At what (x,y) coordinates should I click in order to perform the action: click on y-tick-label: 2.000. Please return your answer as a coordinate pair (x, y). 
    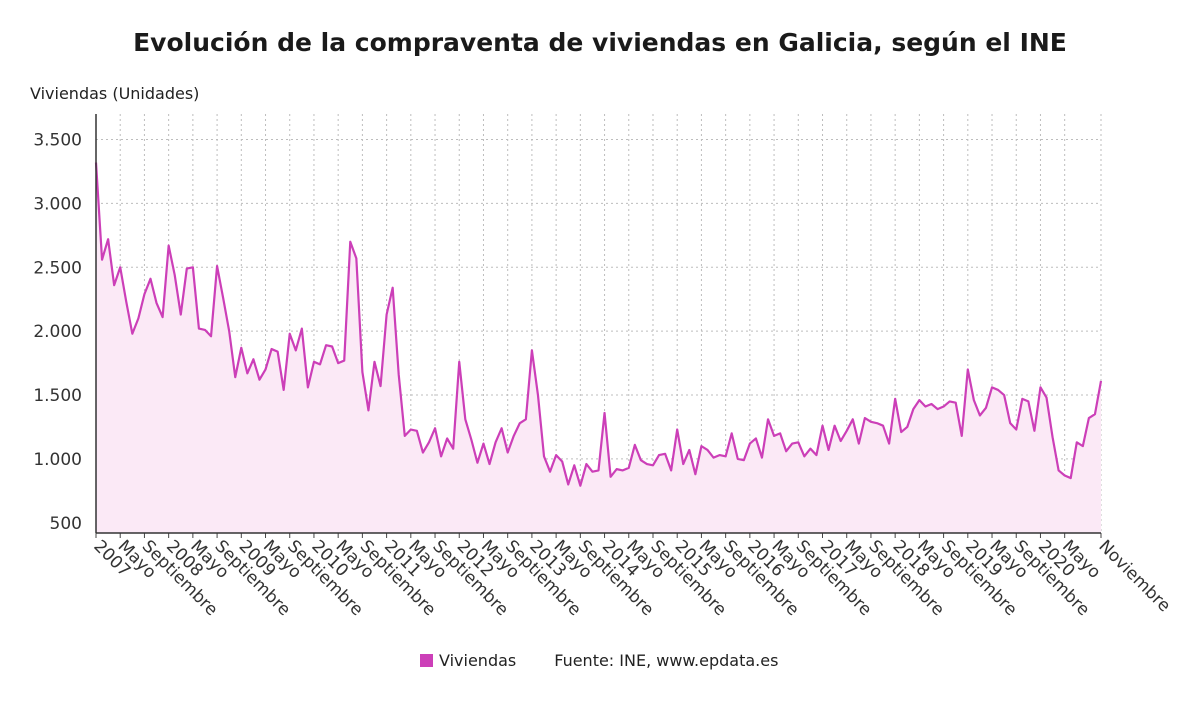
    Looking at the image, I should click on (57, 332).